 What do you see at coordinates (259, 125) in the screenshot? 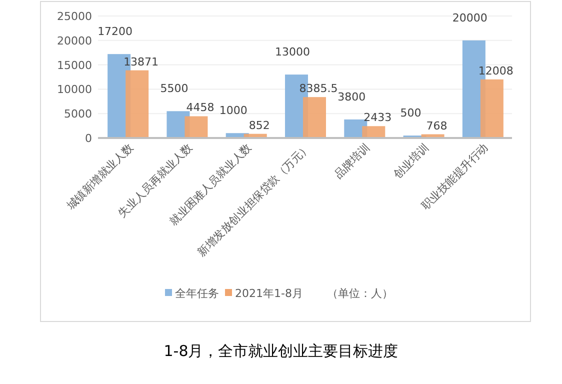
I see `data-label: 852` at bounding box center [259, 125].